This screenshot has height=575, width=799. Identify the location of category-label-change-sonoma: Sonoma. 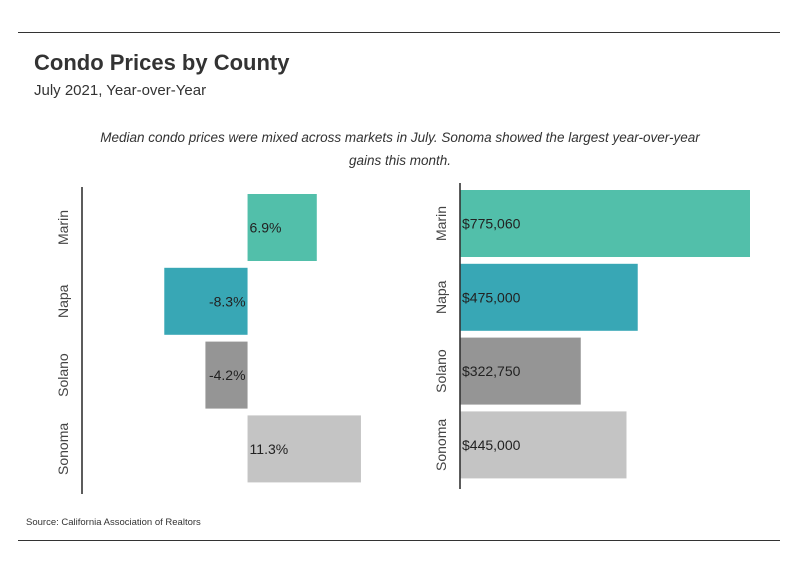
(63, 449).